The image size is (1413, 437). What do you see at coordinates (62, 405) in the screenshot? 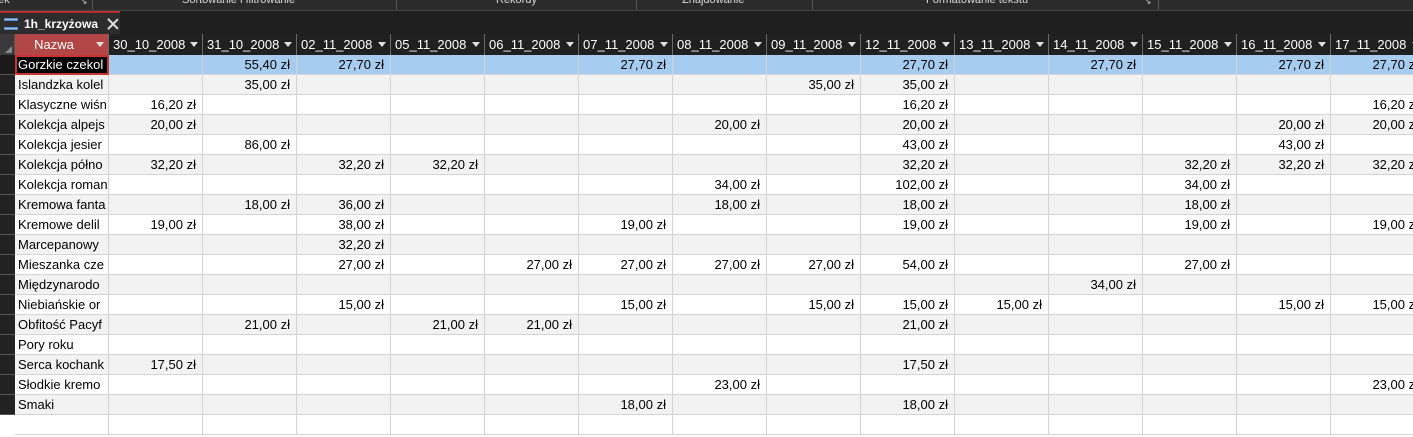
I see `product-name-cell: Smaki` at bounding box center [62, 405].